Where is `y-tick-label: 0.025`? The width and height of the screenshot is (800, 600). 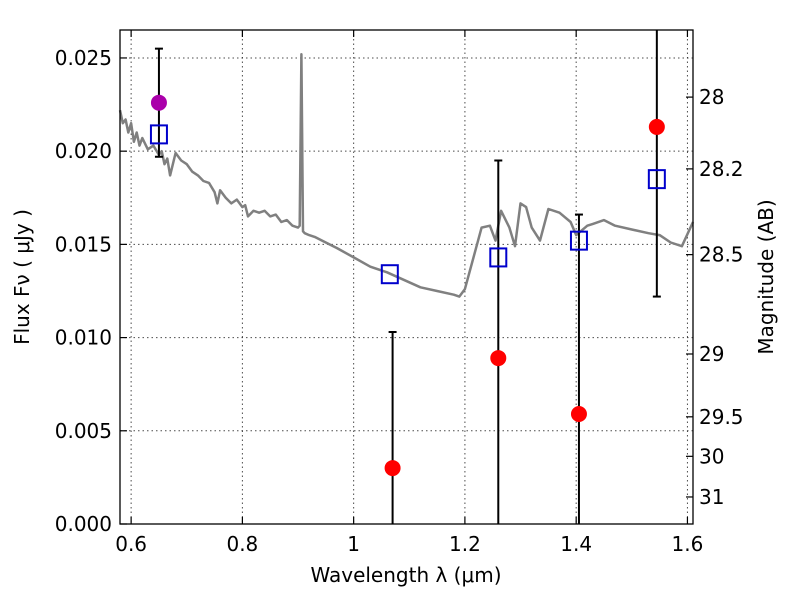 y-tick-label: 0.025 is located at coordinates (83, 58).